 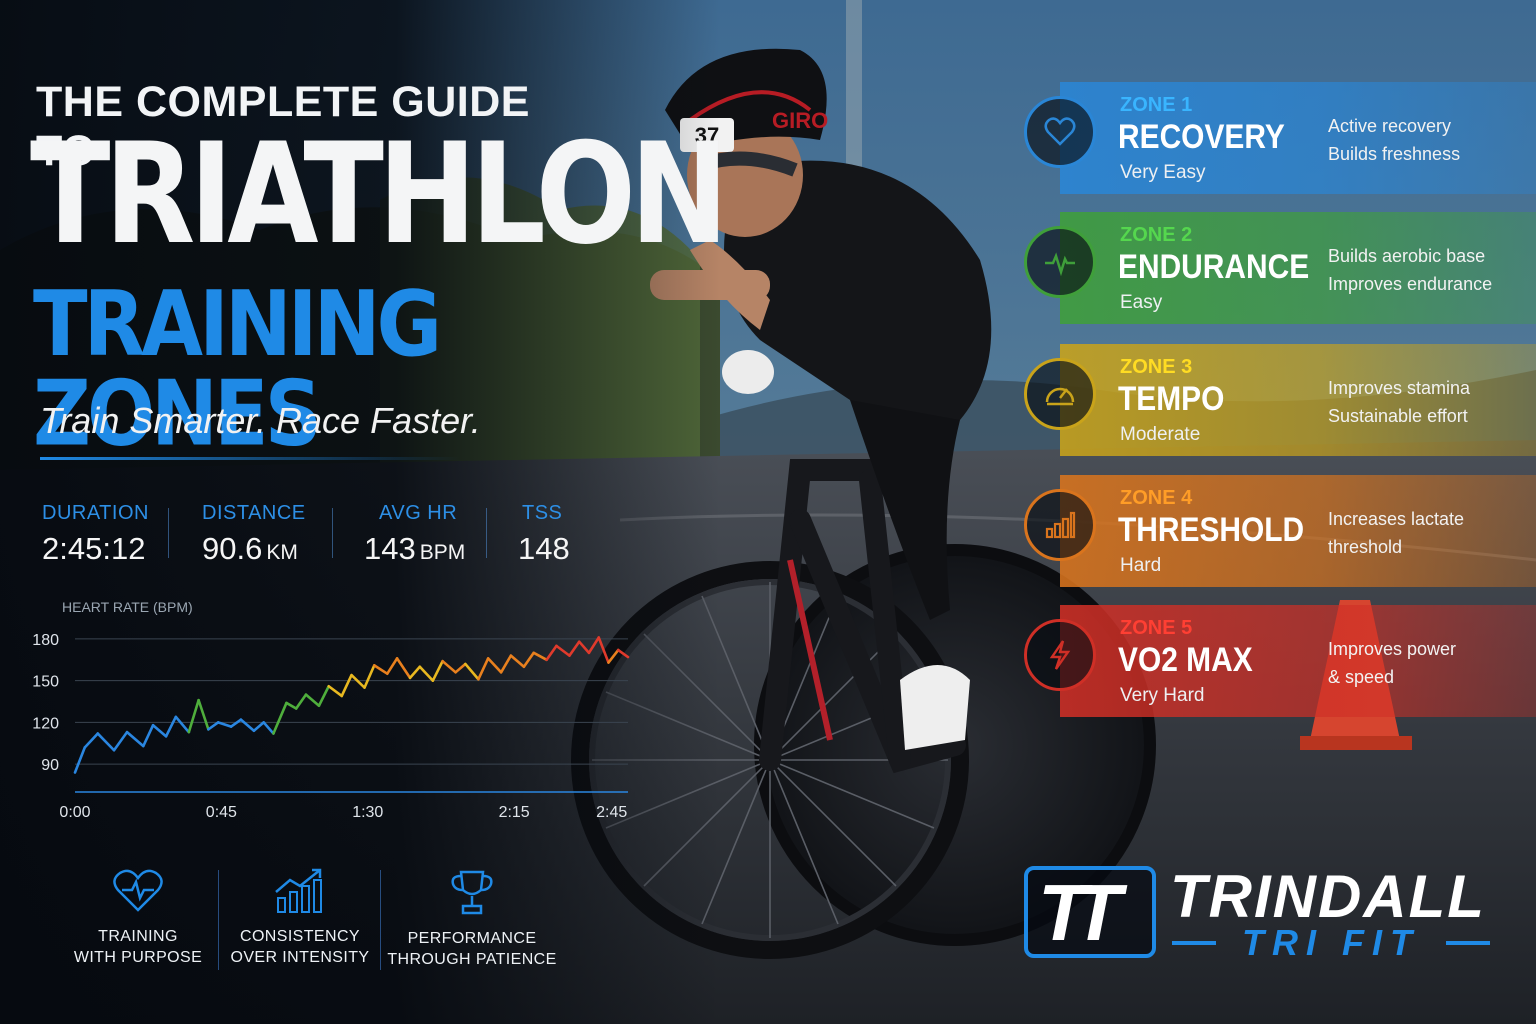 I want to click on stat-label: AVG HR, so click(x=418, y=513).